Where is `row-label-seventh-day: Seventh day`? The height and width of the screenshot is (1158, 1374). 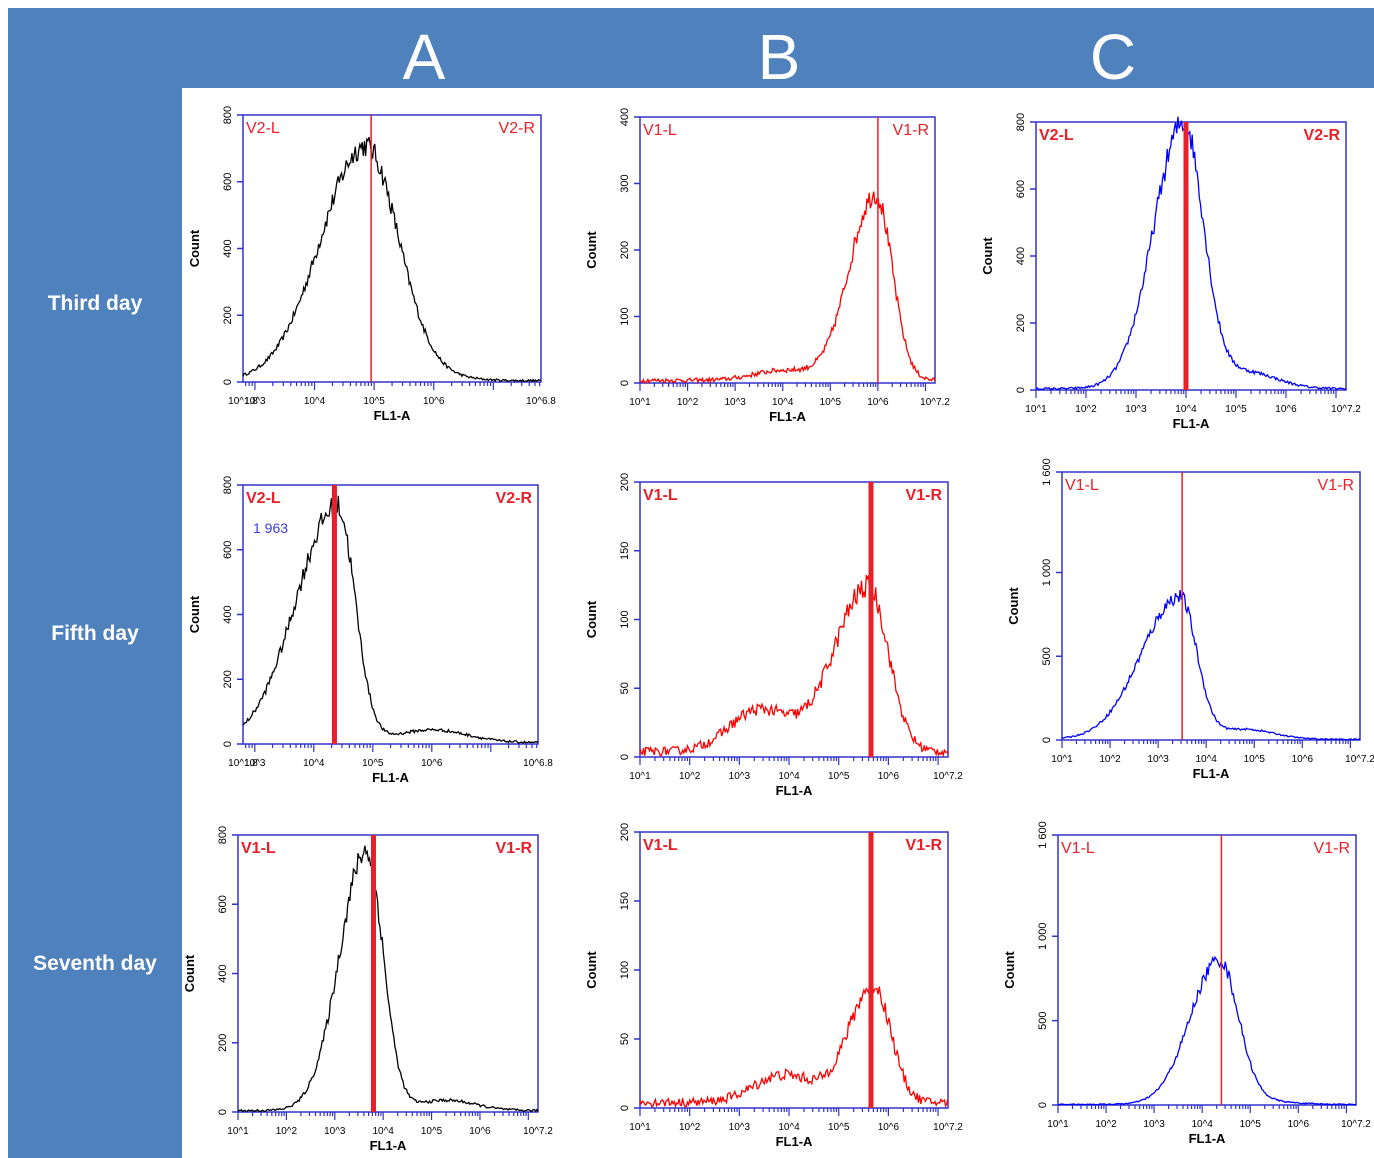 row-label-seventh-day: Seventh day is located at coordinates (95, 963).